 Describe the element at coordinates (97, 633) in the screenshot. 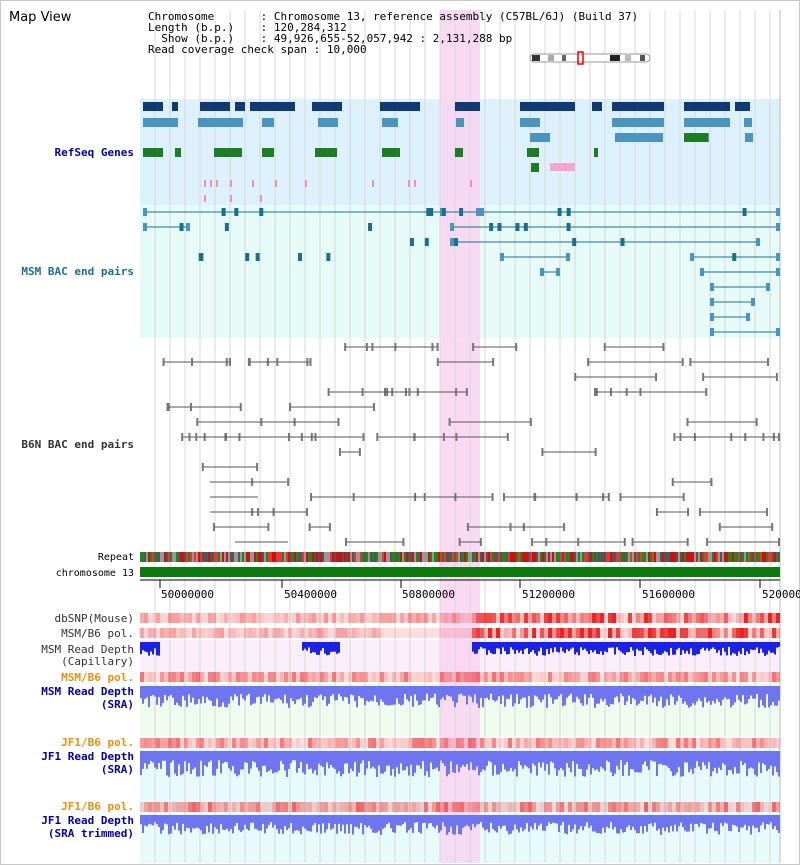

I see `track-label-msm-b6-pol: MSM/B6 pol.` at that location.